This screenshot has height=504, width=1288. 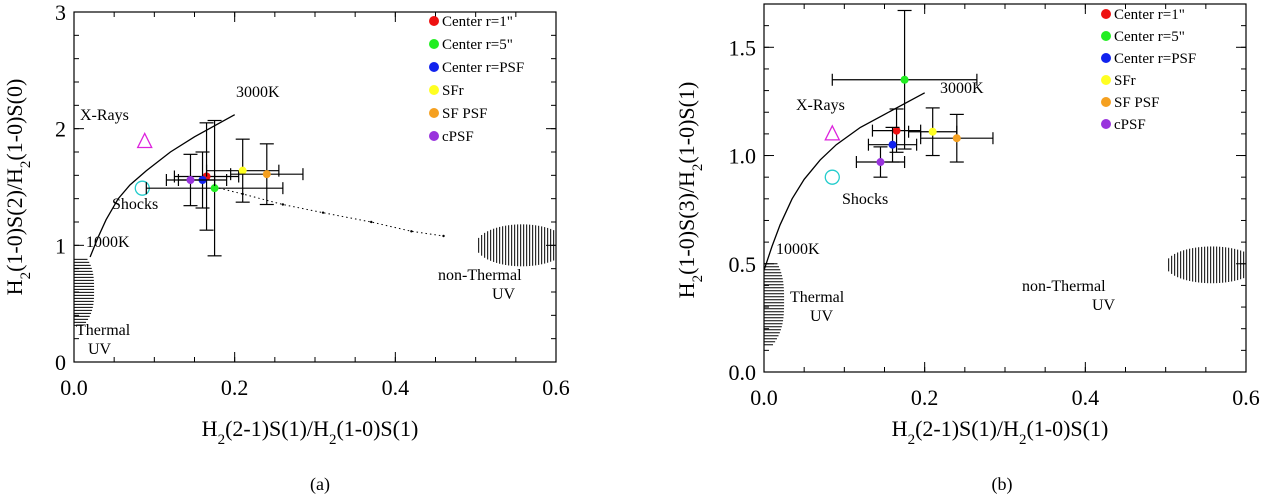 I want to click on y-tick-label: 0.5, so click(x=743, y=264).